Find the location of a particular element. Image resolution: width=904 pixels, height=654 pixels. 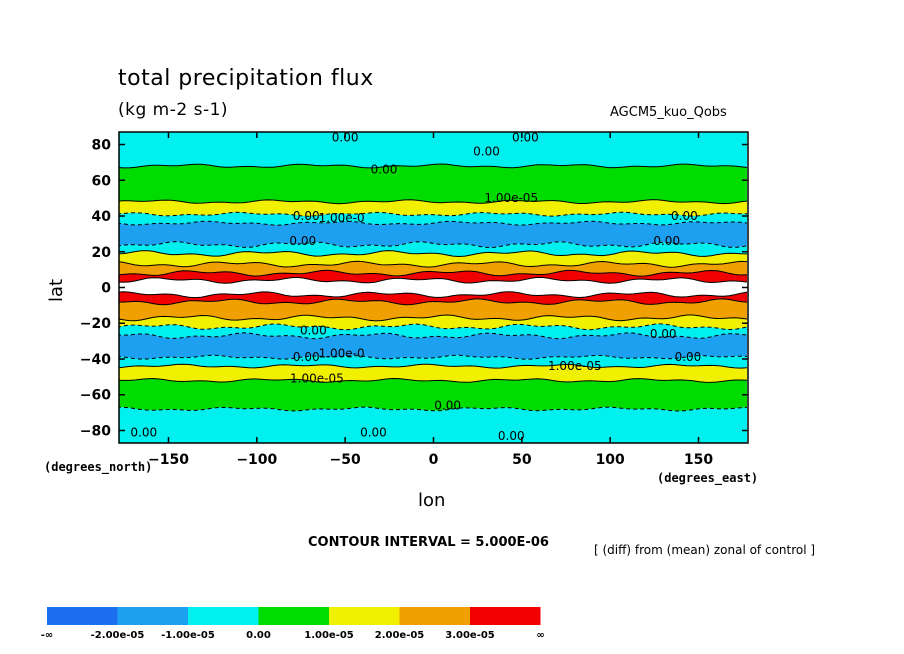

chart-units: (kg m-2 s-1) is located at coordinates (173, 110).